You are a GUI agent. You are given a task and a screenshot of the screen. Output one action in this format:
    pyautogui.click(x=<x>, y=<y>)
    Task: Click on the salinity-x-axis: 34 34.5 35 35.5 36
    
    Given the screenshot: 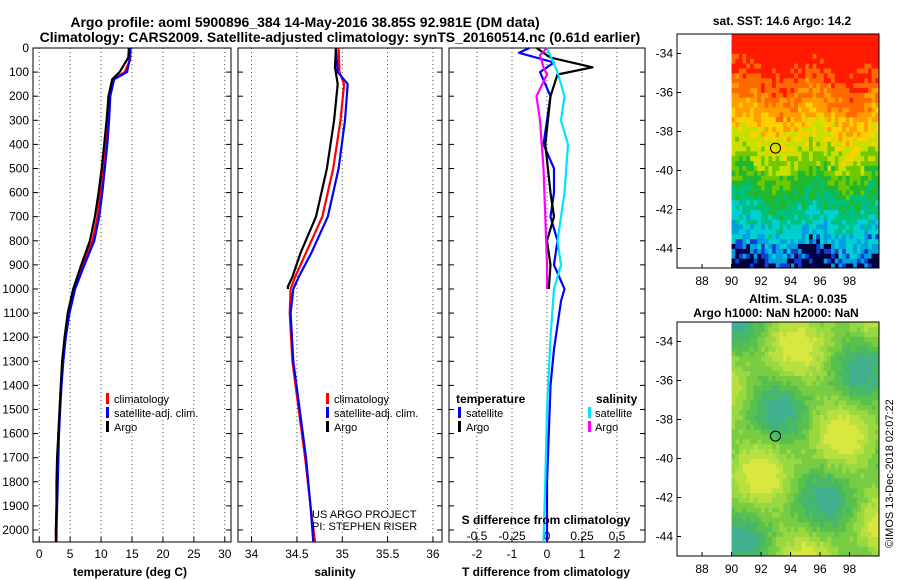 What is the action you would take?
    pyautogui.click(x=342, y=549)
    